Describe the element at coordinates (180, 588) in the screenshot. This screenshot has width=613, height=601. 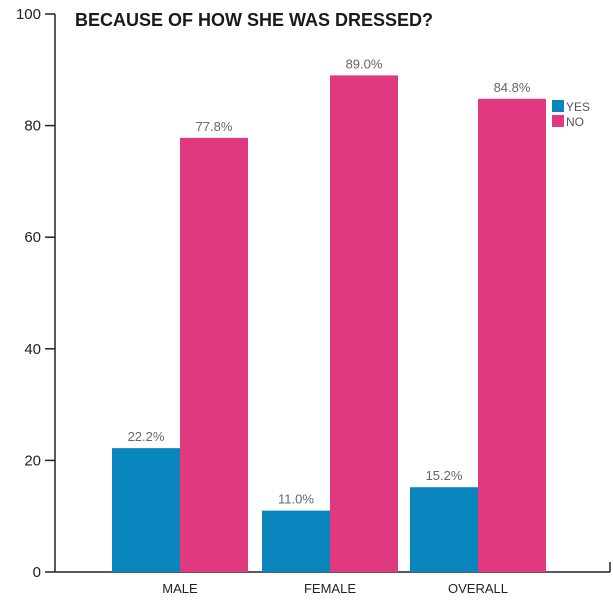
I see `x-tick-label-male: MALE` at that location.